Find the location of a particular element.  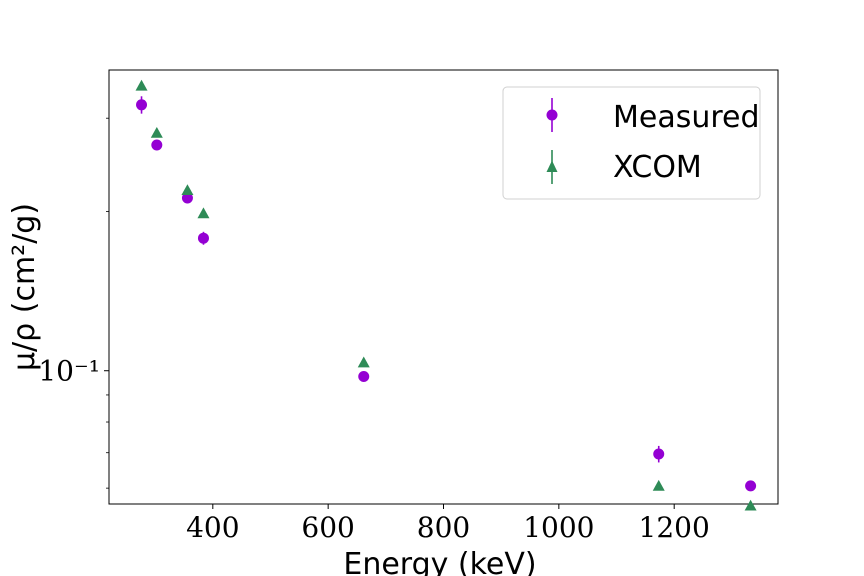

y-axis-title: μ/ρ (cm²/g) is located at coordinates (24, 287).